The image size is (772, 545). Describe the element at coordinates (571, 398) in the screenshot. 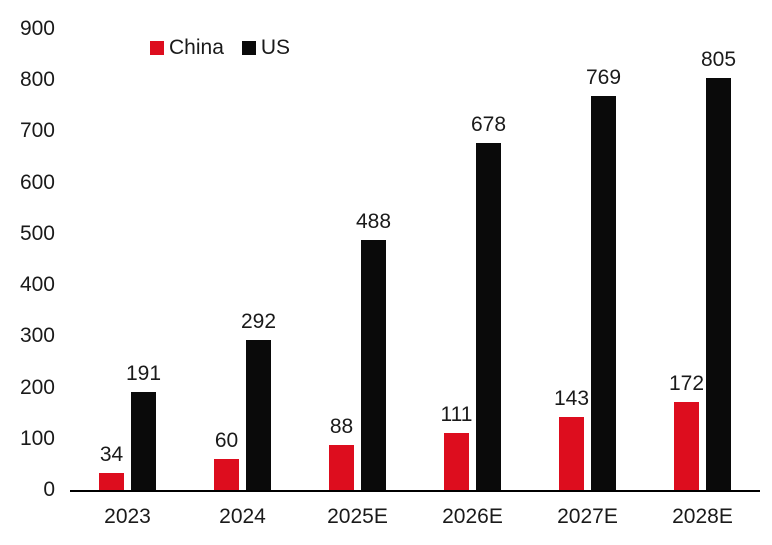

I see `bar-value-label: 143` at that location.